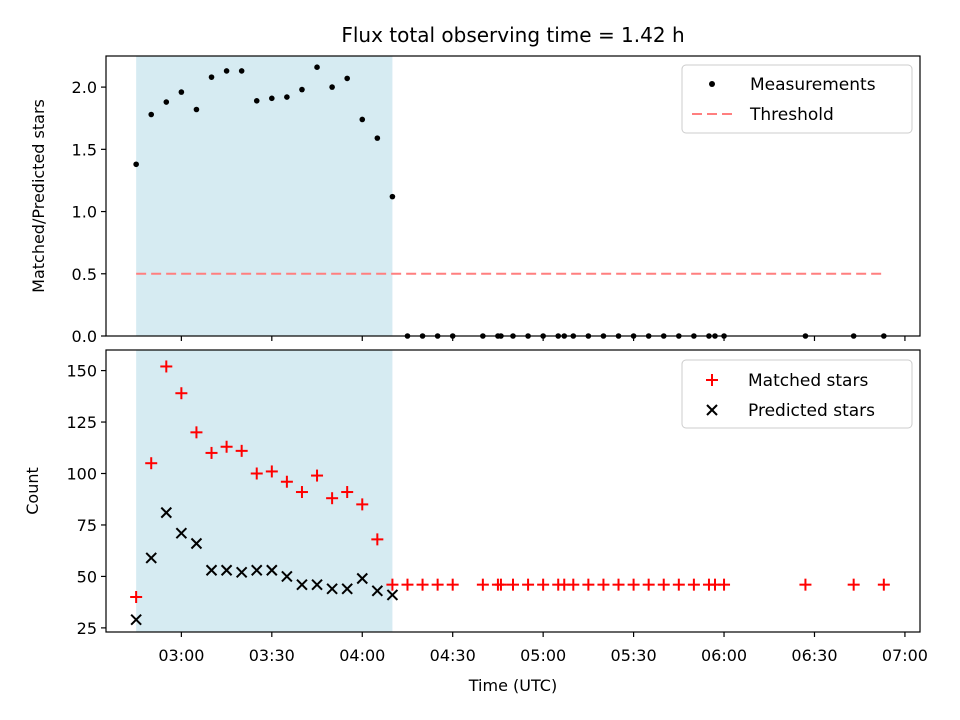 Image resolution: width=960 pixels, height=720 pixels. I want to click on bottom-y-ticks: 25 50 75 100 125 150, so click(86, 500).